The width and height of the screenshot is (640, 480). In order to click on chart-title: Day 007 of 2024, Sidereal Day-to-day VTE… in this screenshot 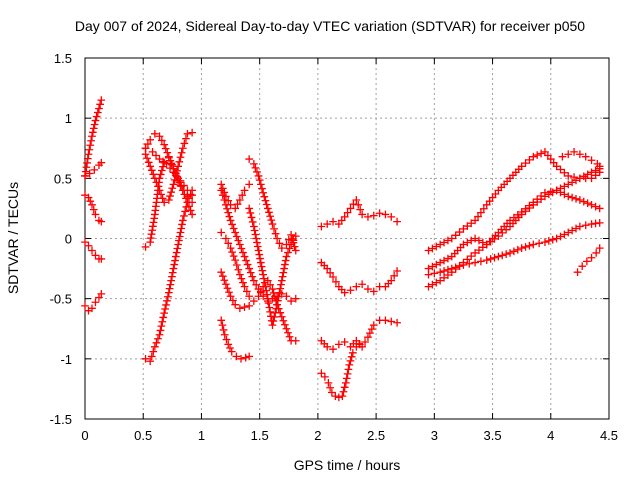, I will do `click(330, 26)`.